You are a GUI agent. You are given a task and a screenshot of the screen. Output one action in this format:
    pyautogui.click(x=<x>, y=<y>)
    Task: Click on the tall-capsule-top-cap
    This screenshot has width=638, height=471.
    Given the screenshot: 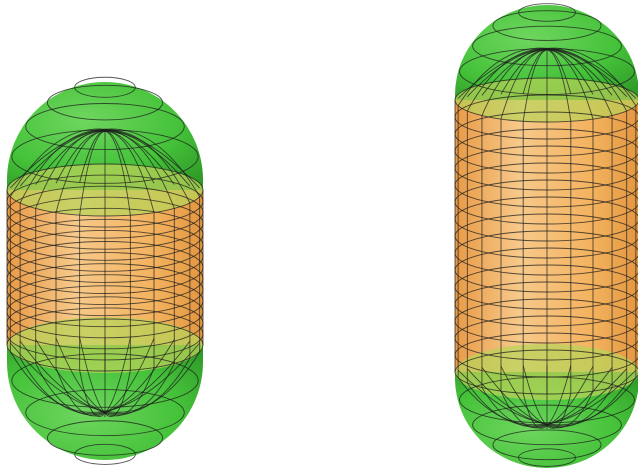 What is the action you would take?
    pyautogui.click(x=546, y=52)
    